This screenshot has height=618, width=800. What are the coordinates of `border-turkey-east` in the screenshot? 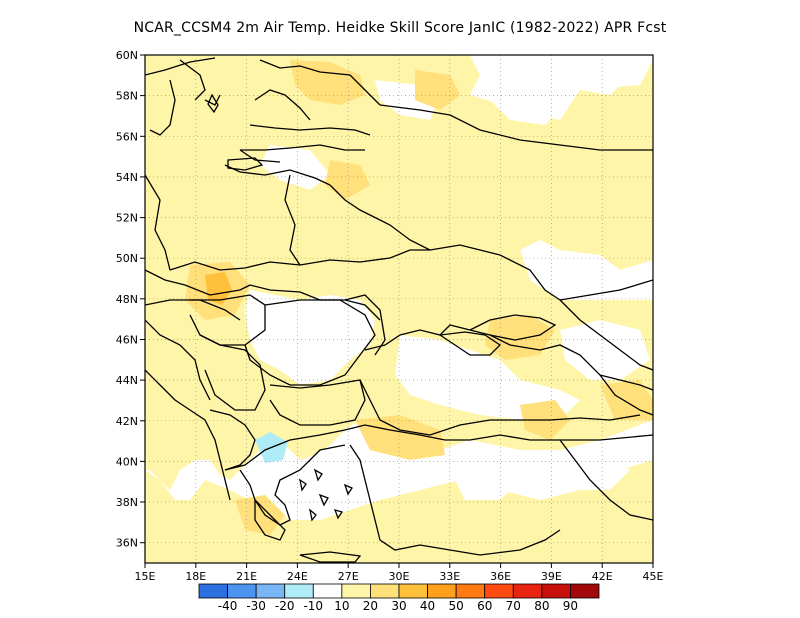 It's located at (606, 480).